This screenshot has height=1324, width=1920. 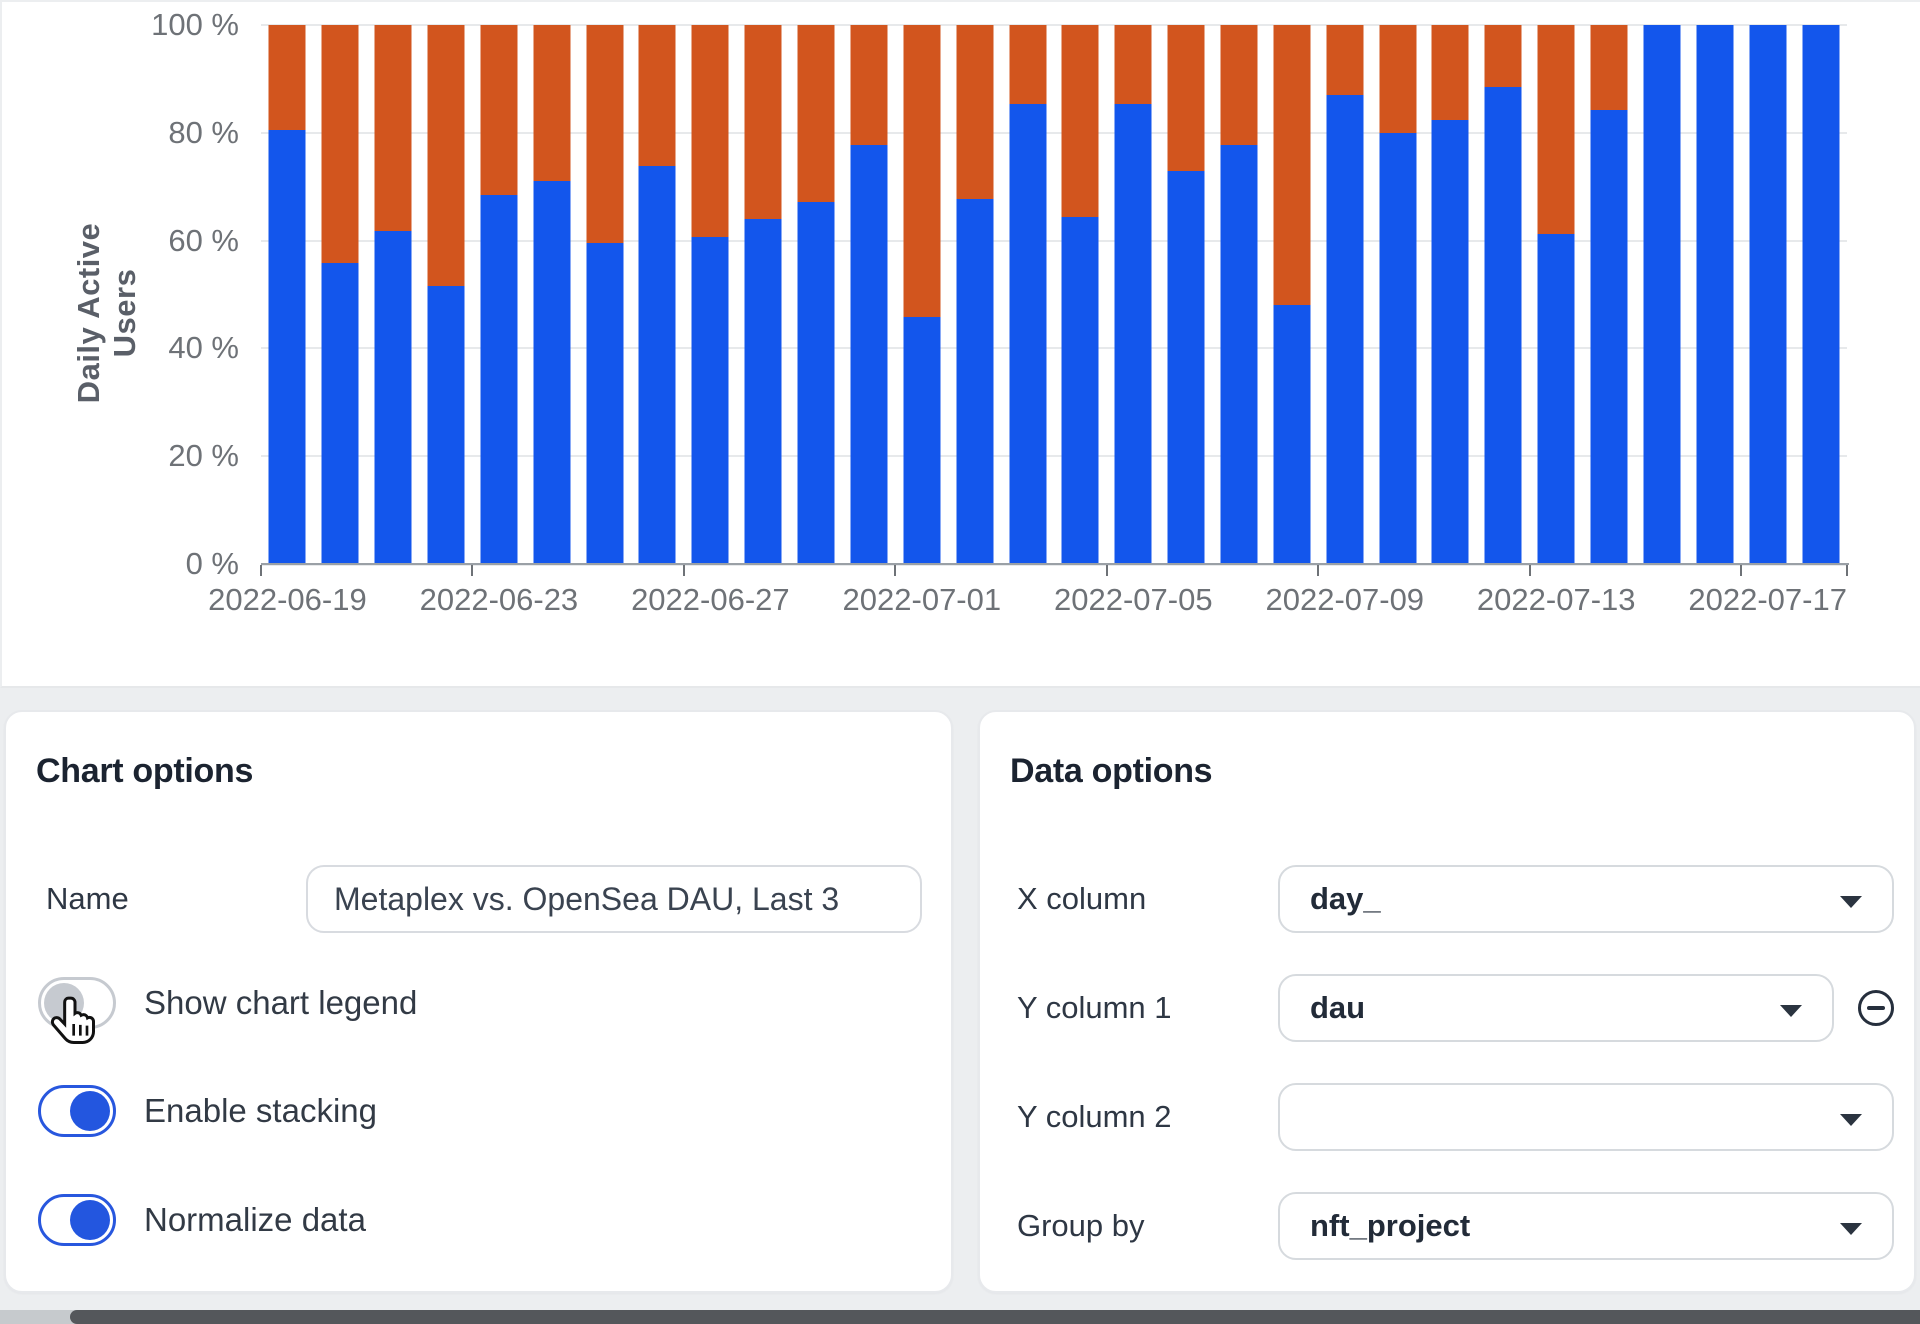 I want to click on mouse-pointer-hand-cursor, so click(x=72, y=1020).